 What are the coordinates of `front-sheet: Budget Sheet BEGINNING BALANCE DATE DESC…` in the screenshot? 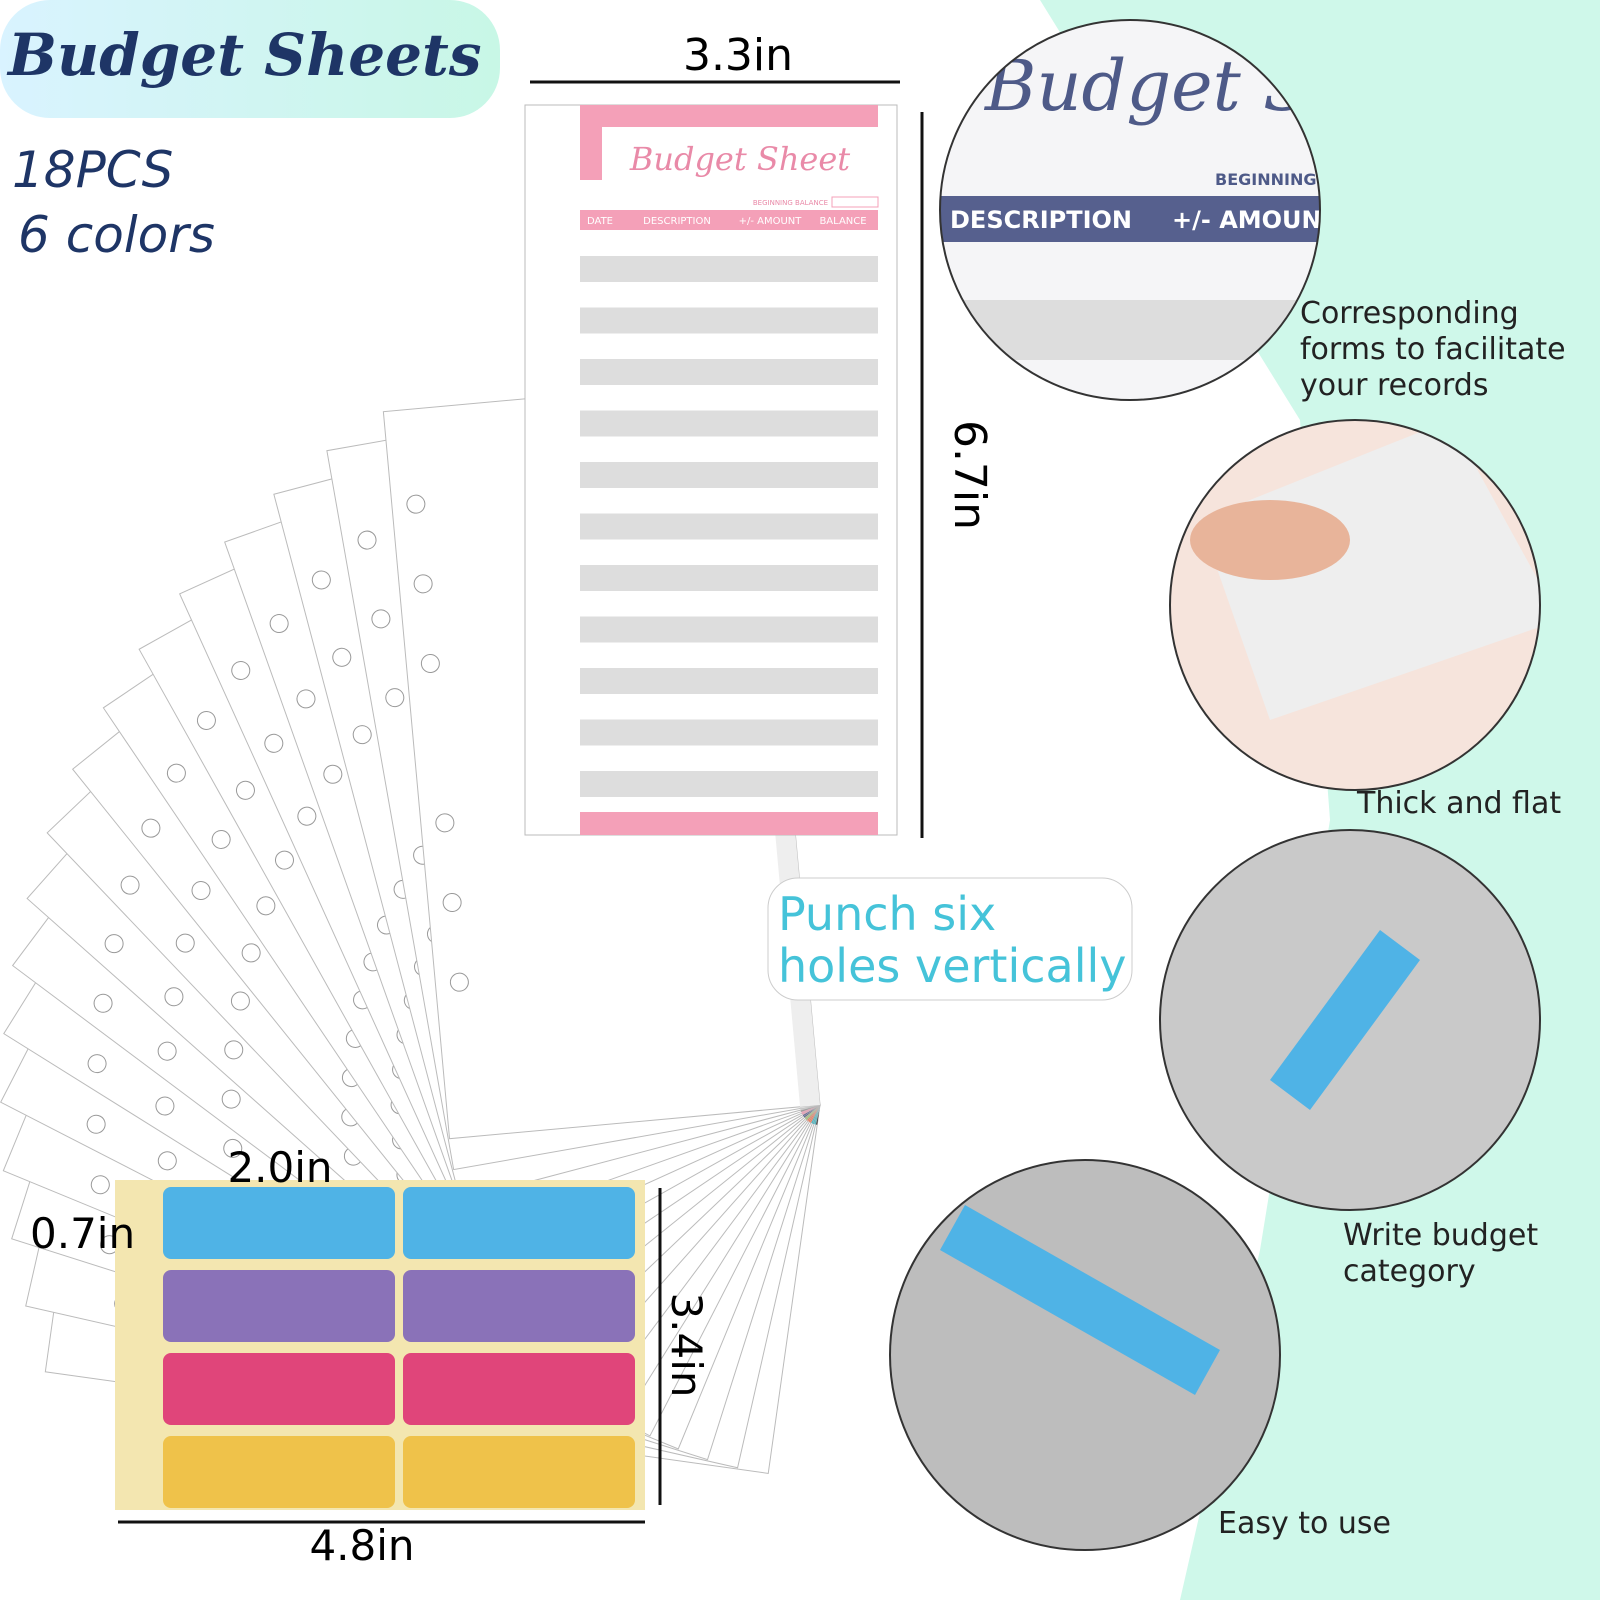 It's located at (711, 470).